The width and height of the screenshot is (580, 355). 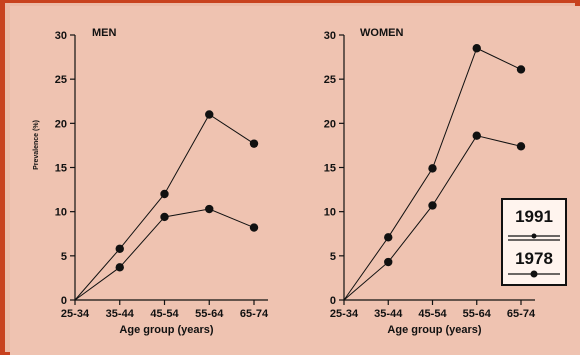 I want to click on women-y-tick-label: 20, so click(x=330, y=124).